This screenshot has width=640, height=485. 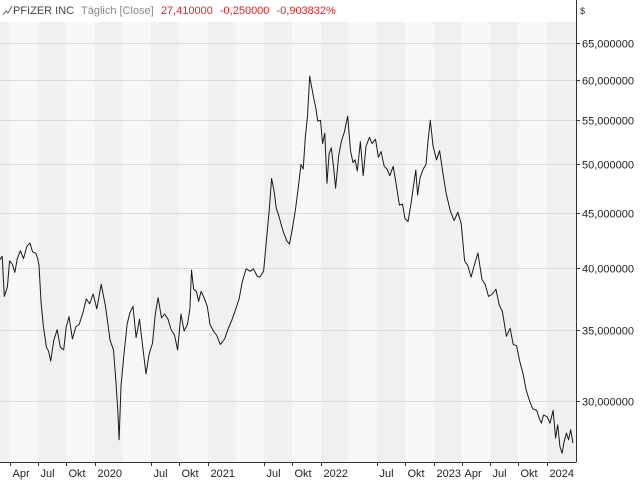 I want to click on instrument-name: PFIZER INC, so click(x=43, y=11).